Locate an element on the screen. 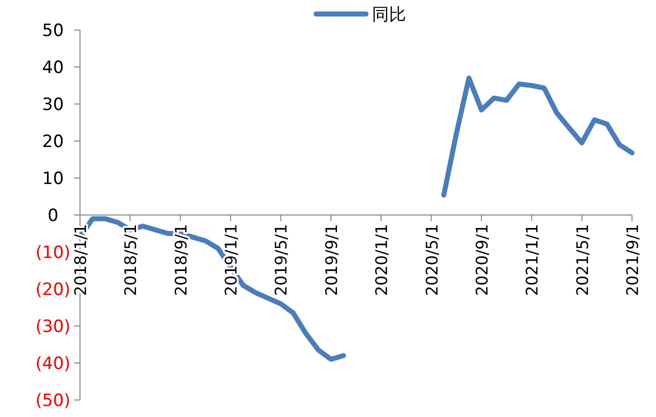  x-tick-label: 2018/1/1 is located at coordinates (80, 260).